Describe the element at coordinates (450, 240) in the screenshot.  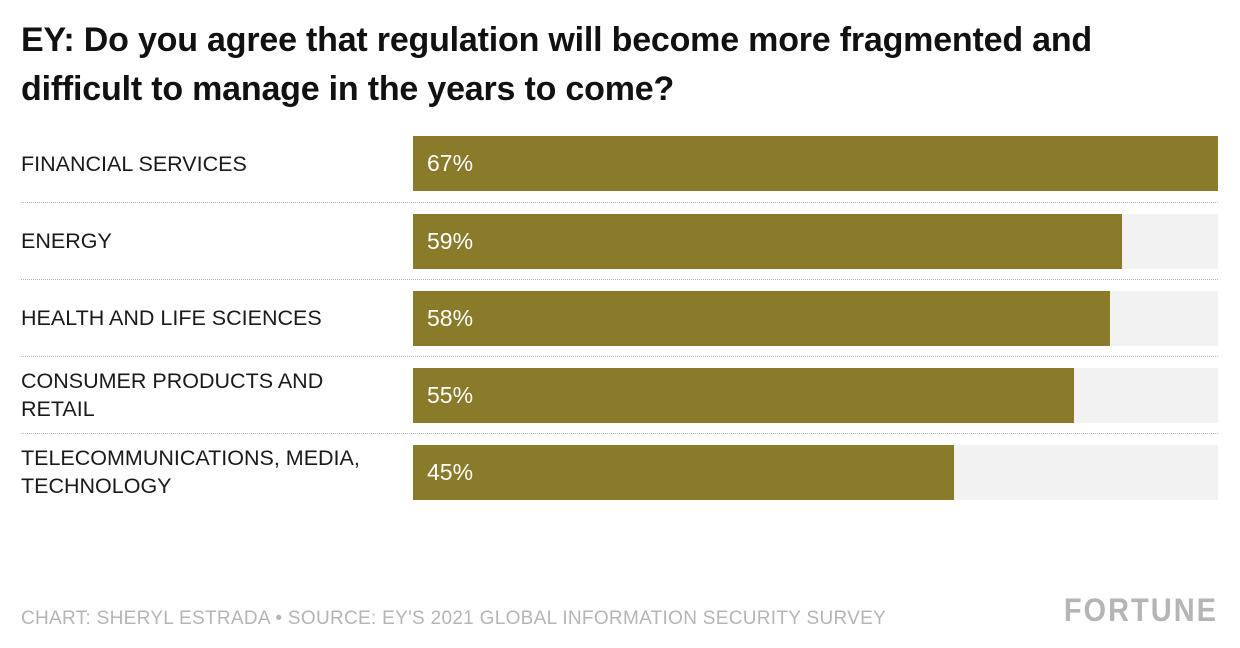
I see `value-label: 59%` at that location.